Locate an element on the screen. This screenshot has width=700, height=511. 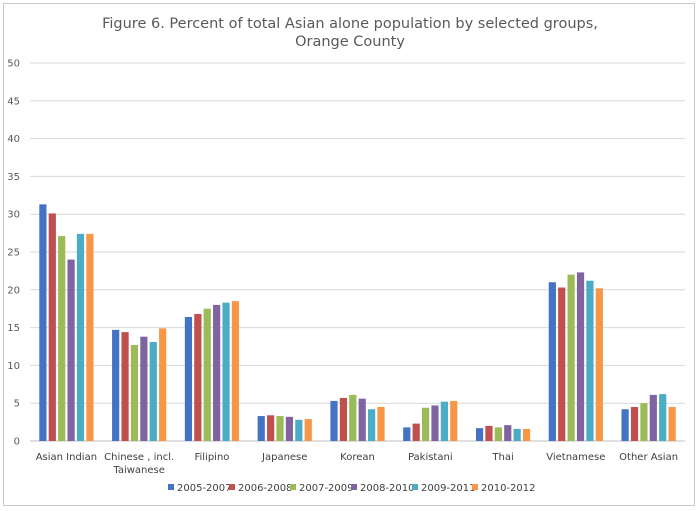
legend-label: 2007-2009 is located at coordinates (326, 488).